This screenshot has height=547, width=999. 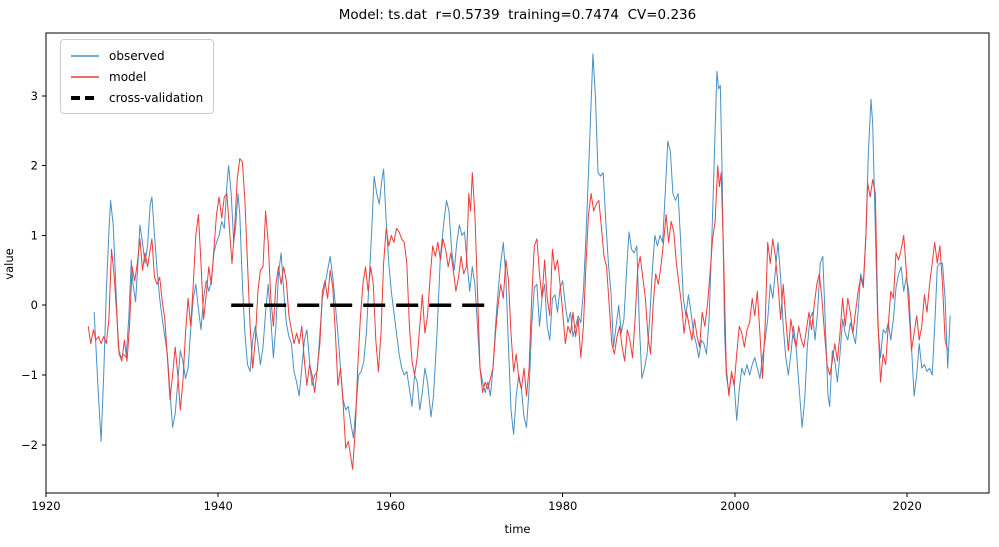 I want to click on legend-item-observed: observed, so click(x=136, y=55).